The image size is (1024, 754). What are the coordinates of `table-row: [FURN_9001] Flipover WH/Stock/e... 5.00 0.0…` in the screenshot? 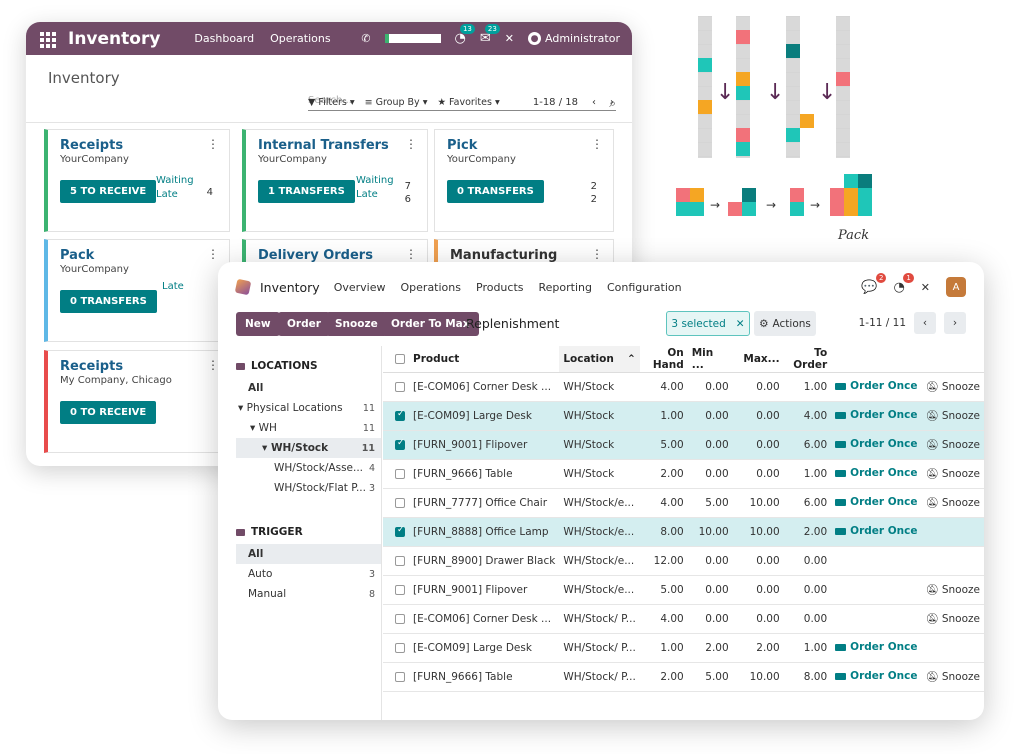 It's located at (683, 590).